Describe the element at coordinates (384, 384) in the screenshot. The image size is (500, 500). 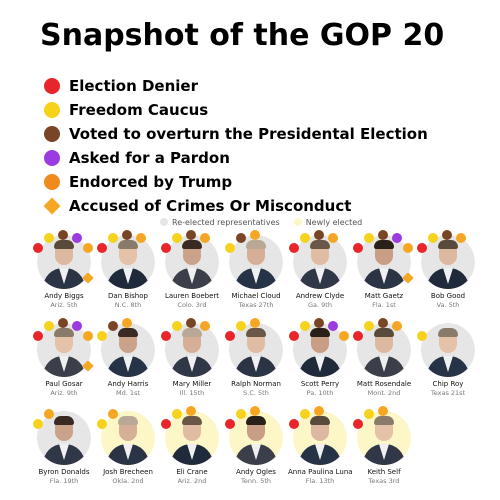
I see `member-name: Matt Rosendale` at that location.